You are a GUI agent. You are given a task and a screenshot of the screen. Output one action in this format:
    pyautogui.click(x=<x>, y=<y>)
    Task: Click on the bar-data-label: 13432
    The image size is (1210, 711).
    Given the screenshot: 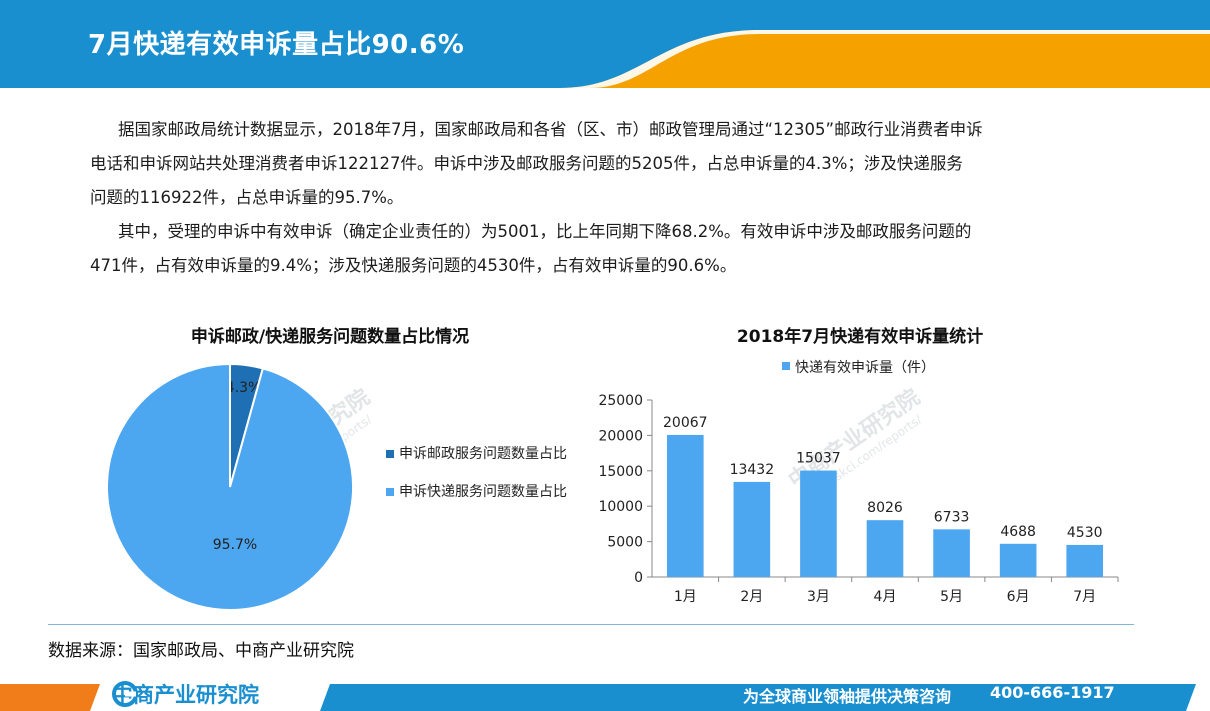 What is the action you would take?
    pyautogui.click(x=752, y=470)
    